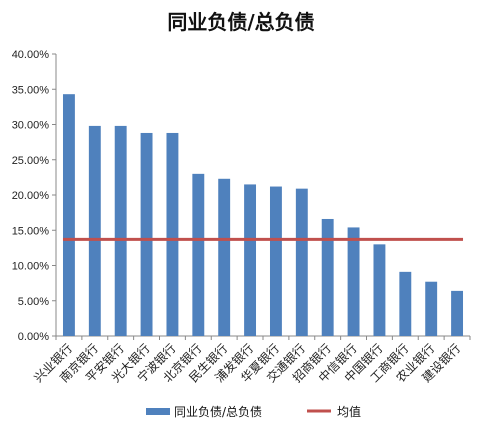 Image resolution: width=483 pixels, height=433 pixels. I want to click on legend: 同业负债/总负债 均值, so click(253, 411).